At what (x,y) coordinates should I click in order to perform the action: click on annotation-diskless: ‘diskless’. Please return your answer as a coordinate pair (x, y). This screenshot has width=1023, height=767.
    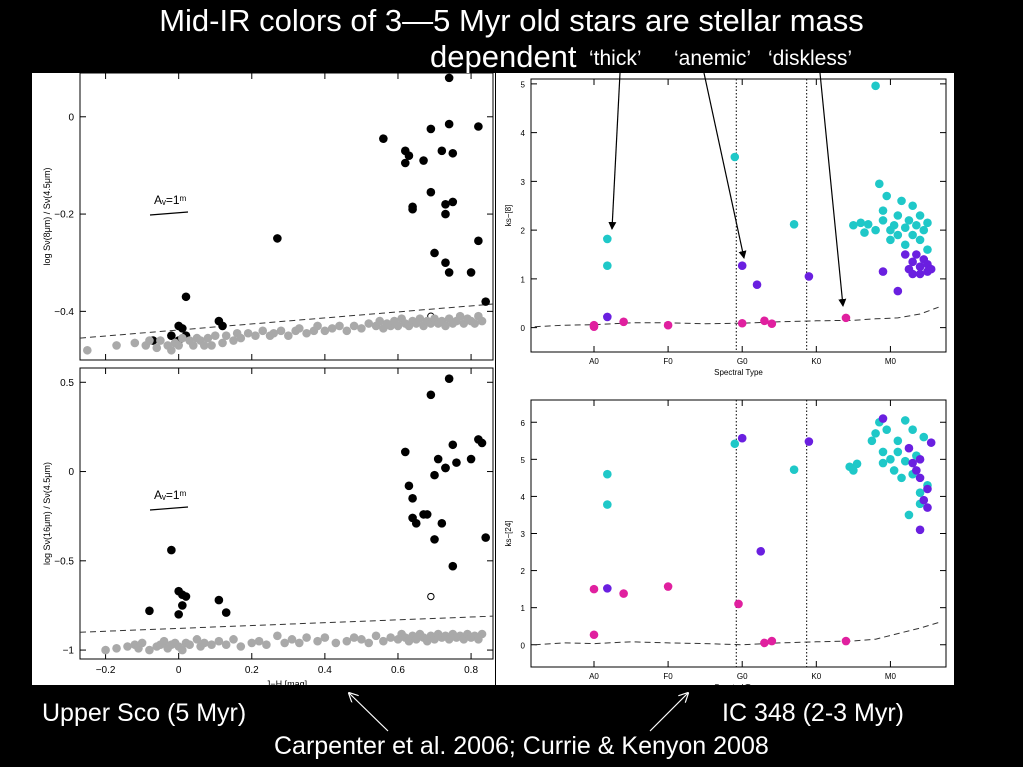
    Looking at the image, I should click on (810, 58).